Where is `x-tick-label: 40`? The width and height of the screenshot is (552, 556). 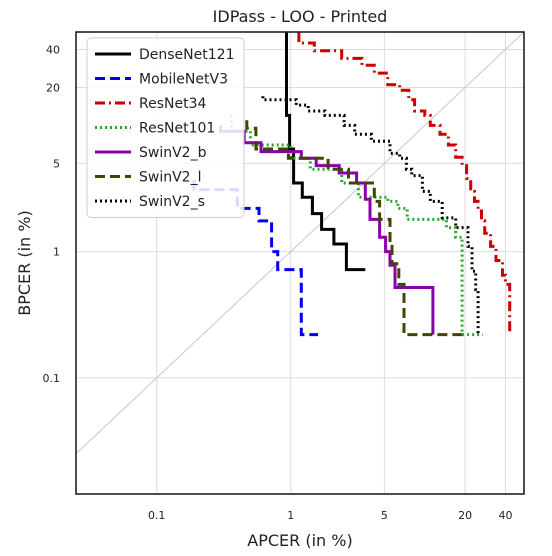 x-tick-label: 40 is located at coordinates (505, 515).